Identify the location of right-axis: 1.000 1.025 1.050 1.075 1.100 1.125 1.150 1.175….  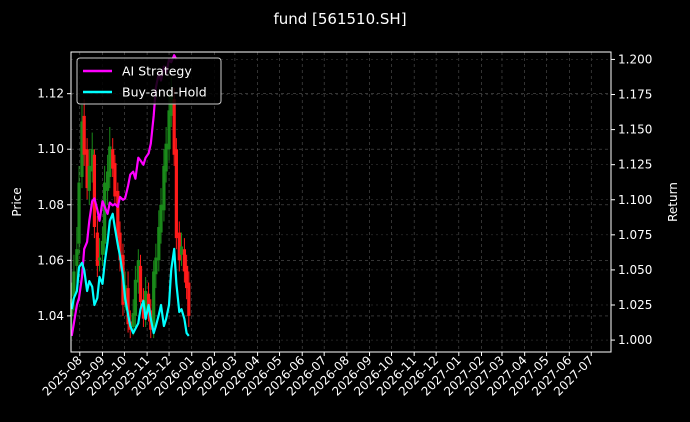
(631, 199).